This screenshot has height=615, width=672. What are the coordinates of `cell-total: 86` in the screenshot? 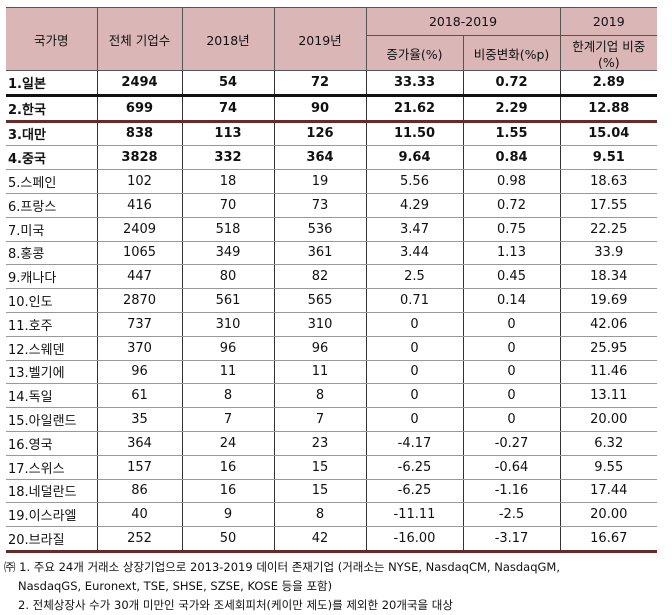 It's located at (139, 491).